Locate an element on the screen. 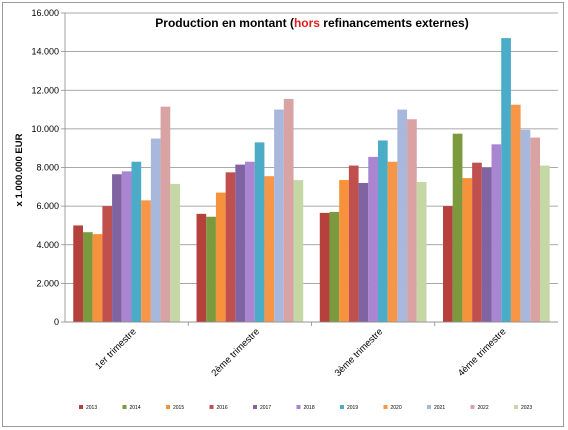  y-tick-label: 8.000 is located at coordinates (47, 168).